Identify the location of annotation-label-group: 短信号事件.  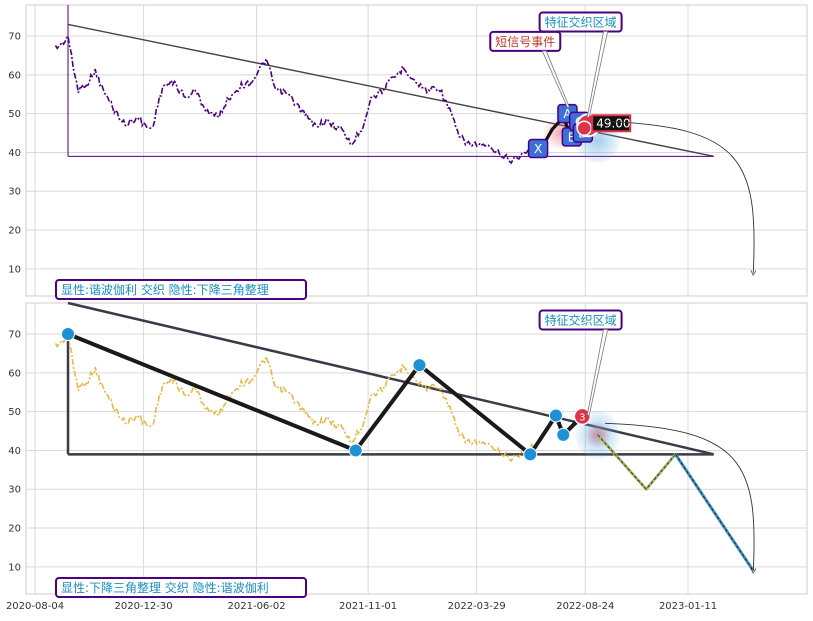
(525, 41).